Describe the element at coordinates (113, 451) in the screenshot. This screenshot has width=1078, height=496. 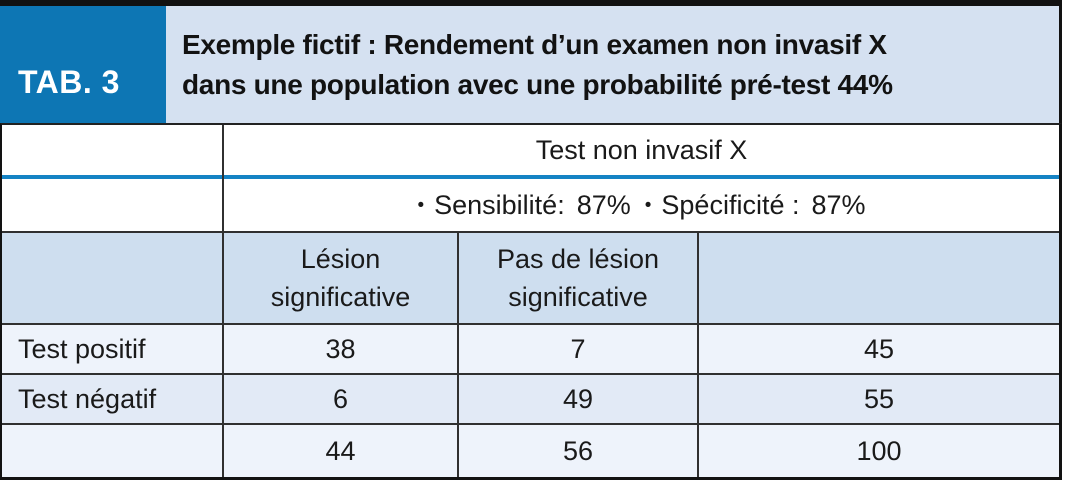
I see `row-label` at that location.